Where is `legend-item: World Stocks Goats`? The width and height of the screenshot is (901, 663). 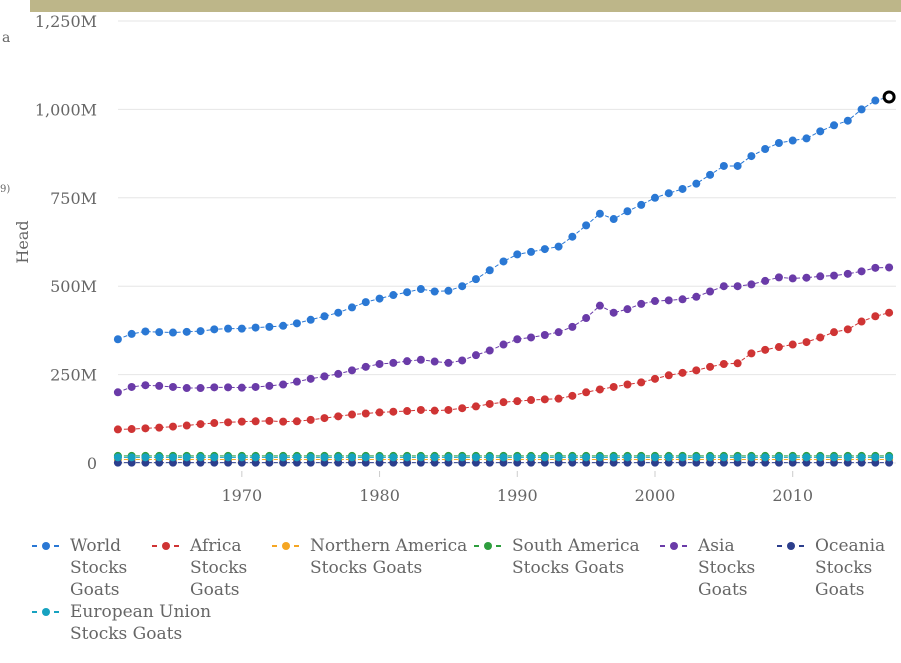 legend-item: World Stocks Goats is located at coordinates (90, 568).